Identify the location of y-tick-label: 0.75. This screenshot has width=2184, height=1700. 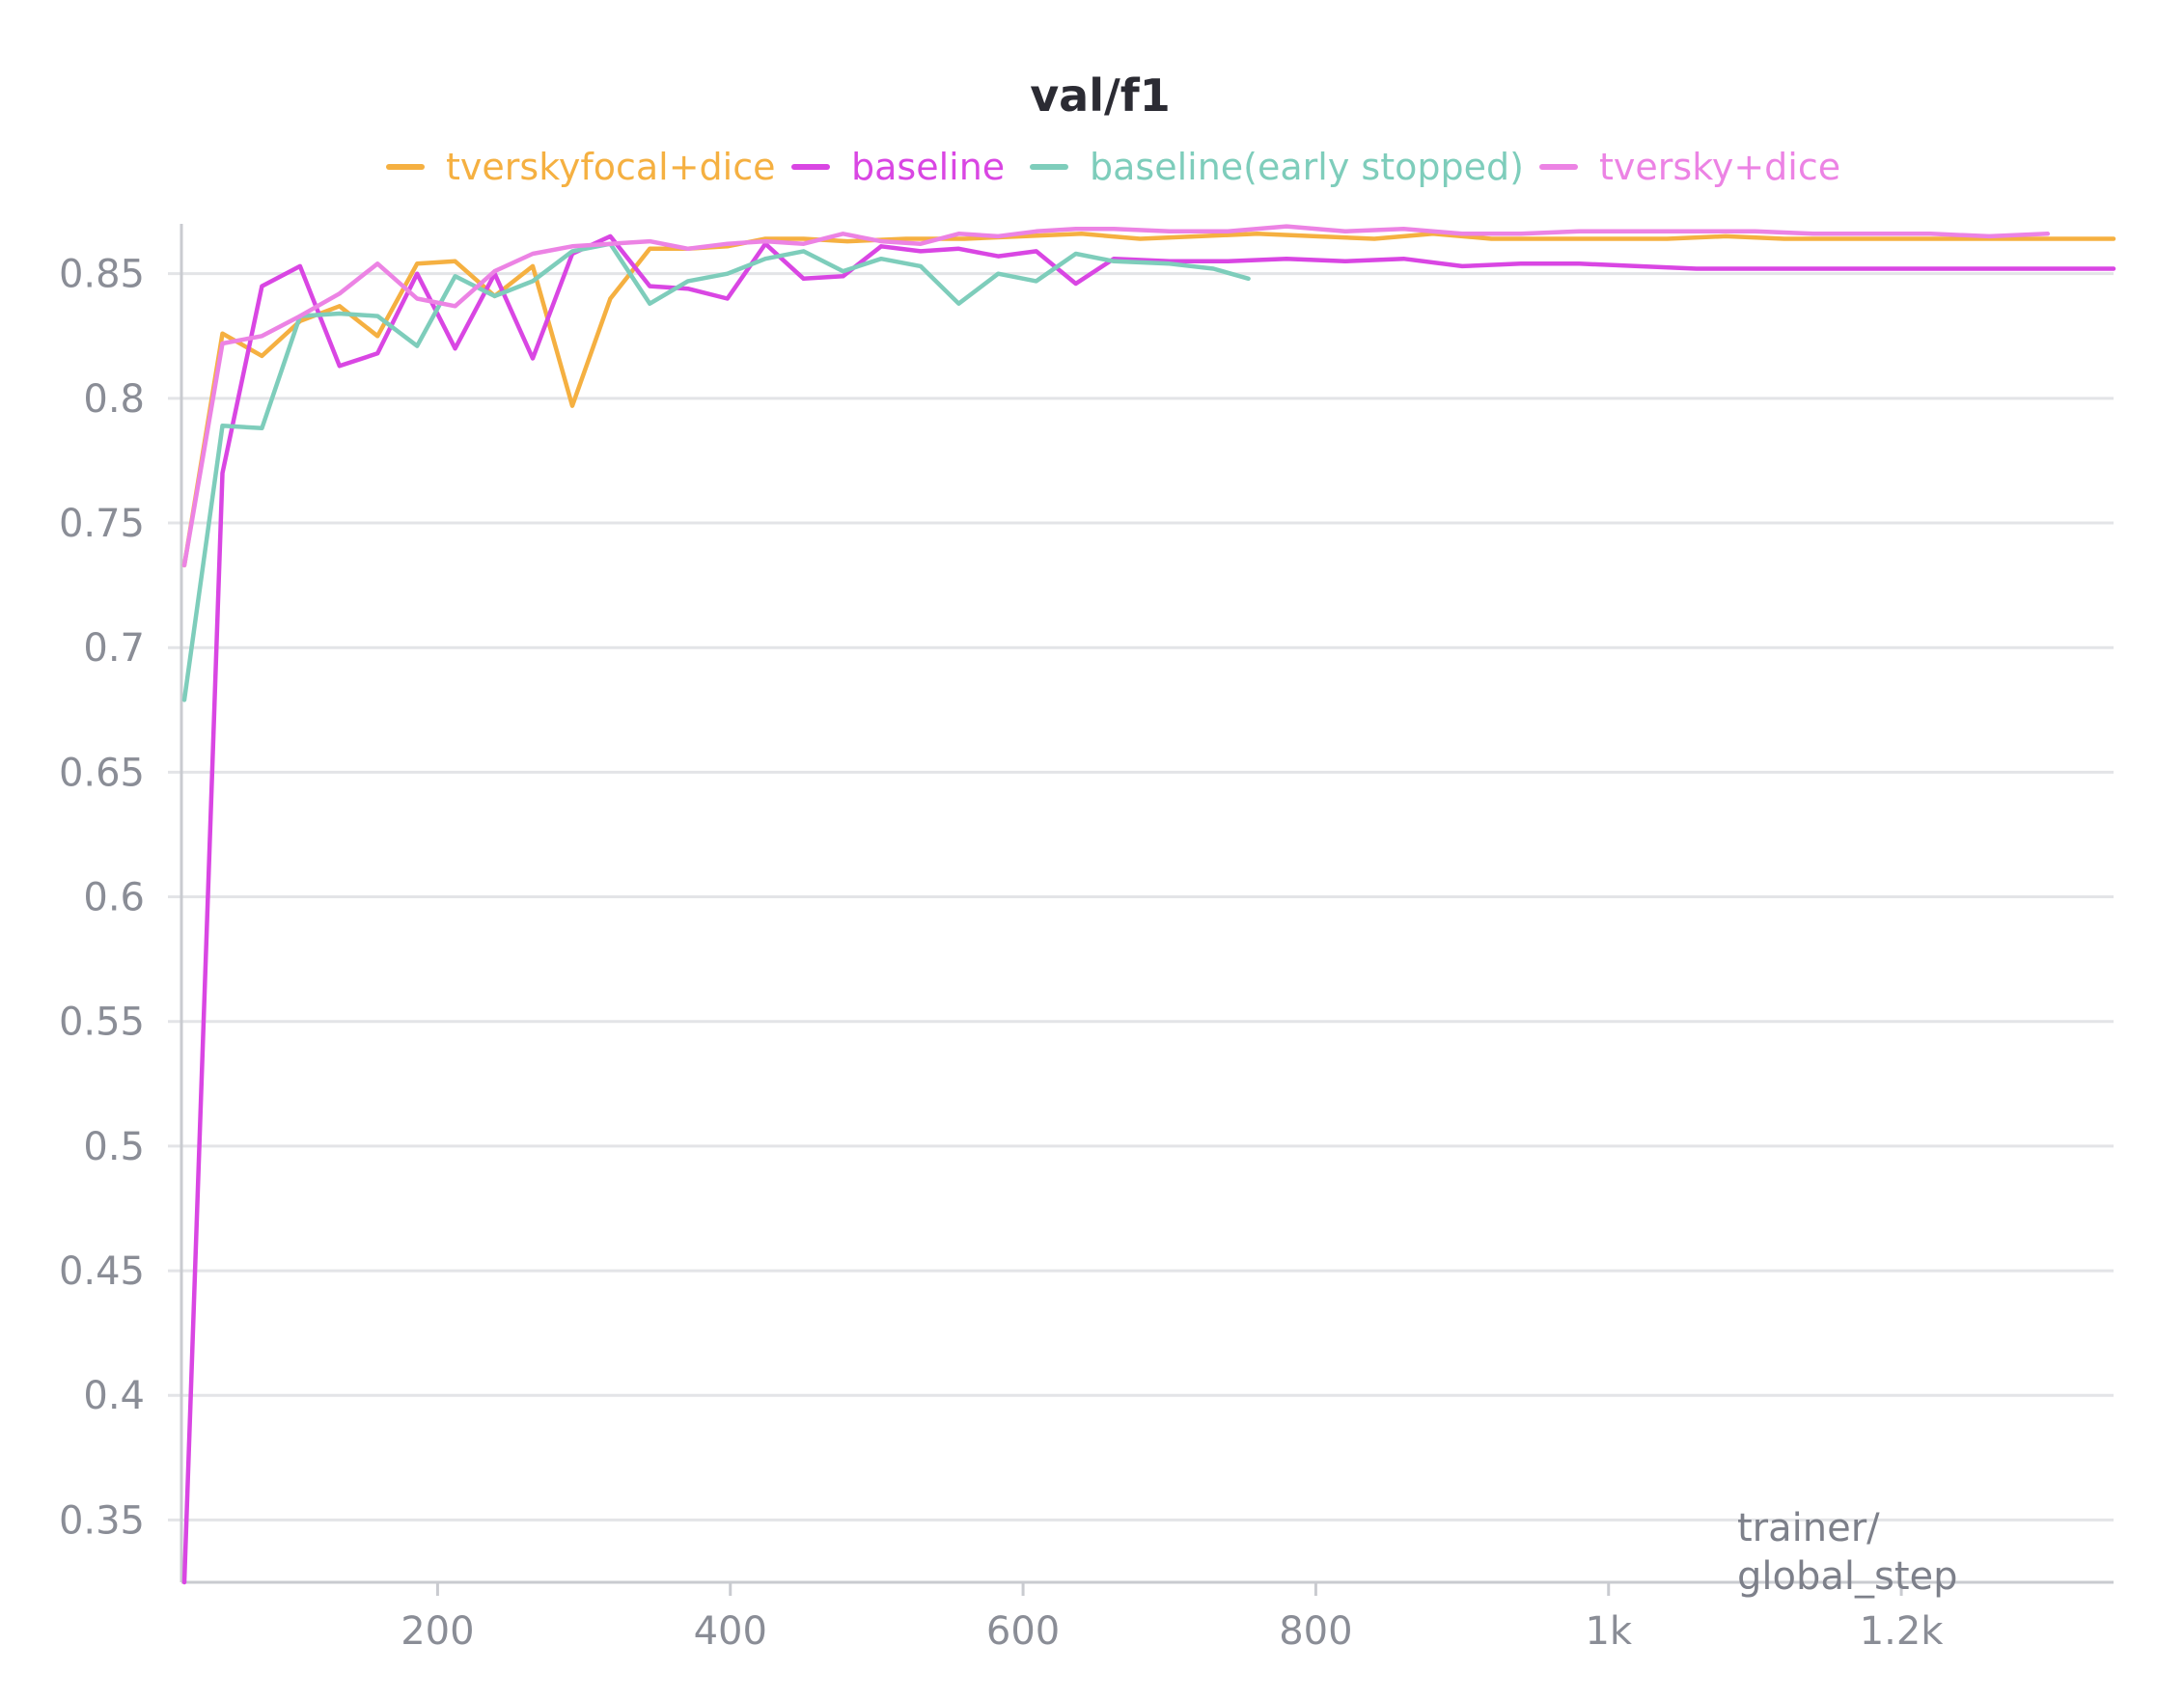
(102, 524).